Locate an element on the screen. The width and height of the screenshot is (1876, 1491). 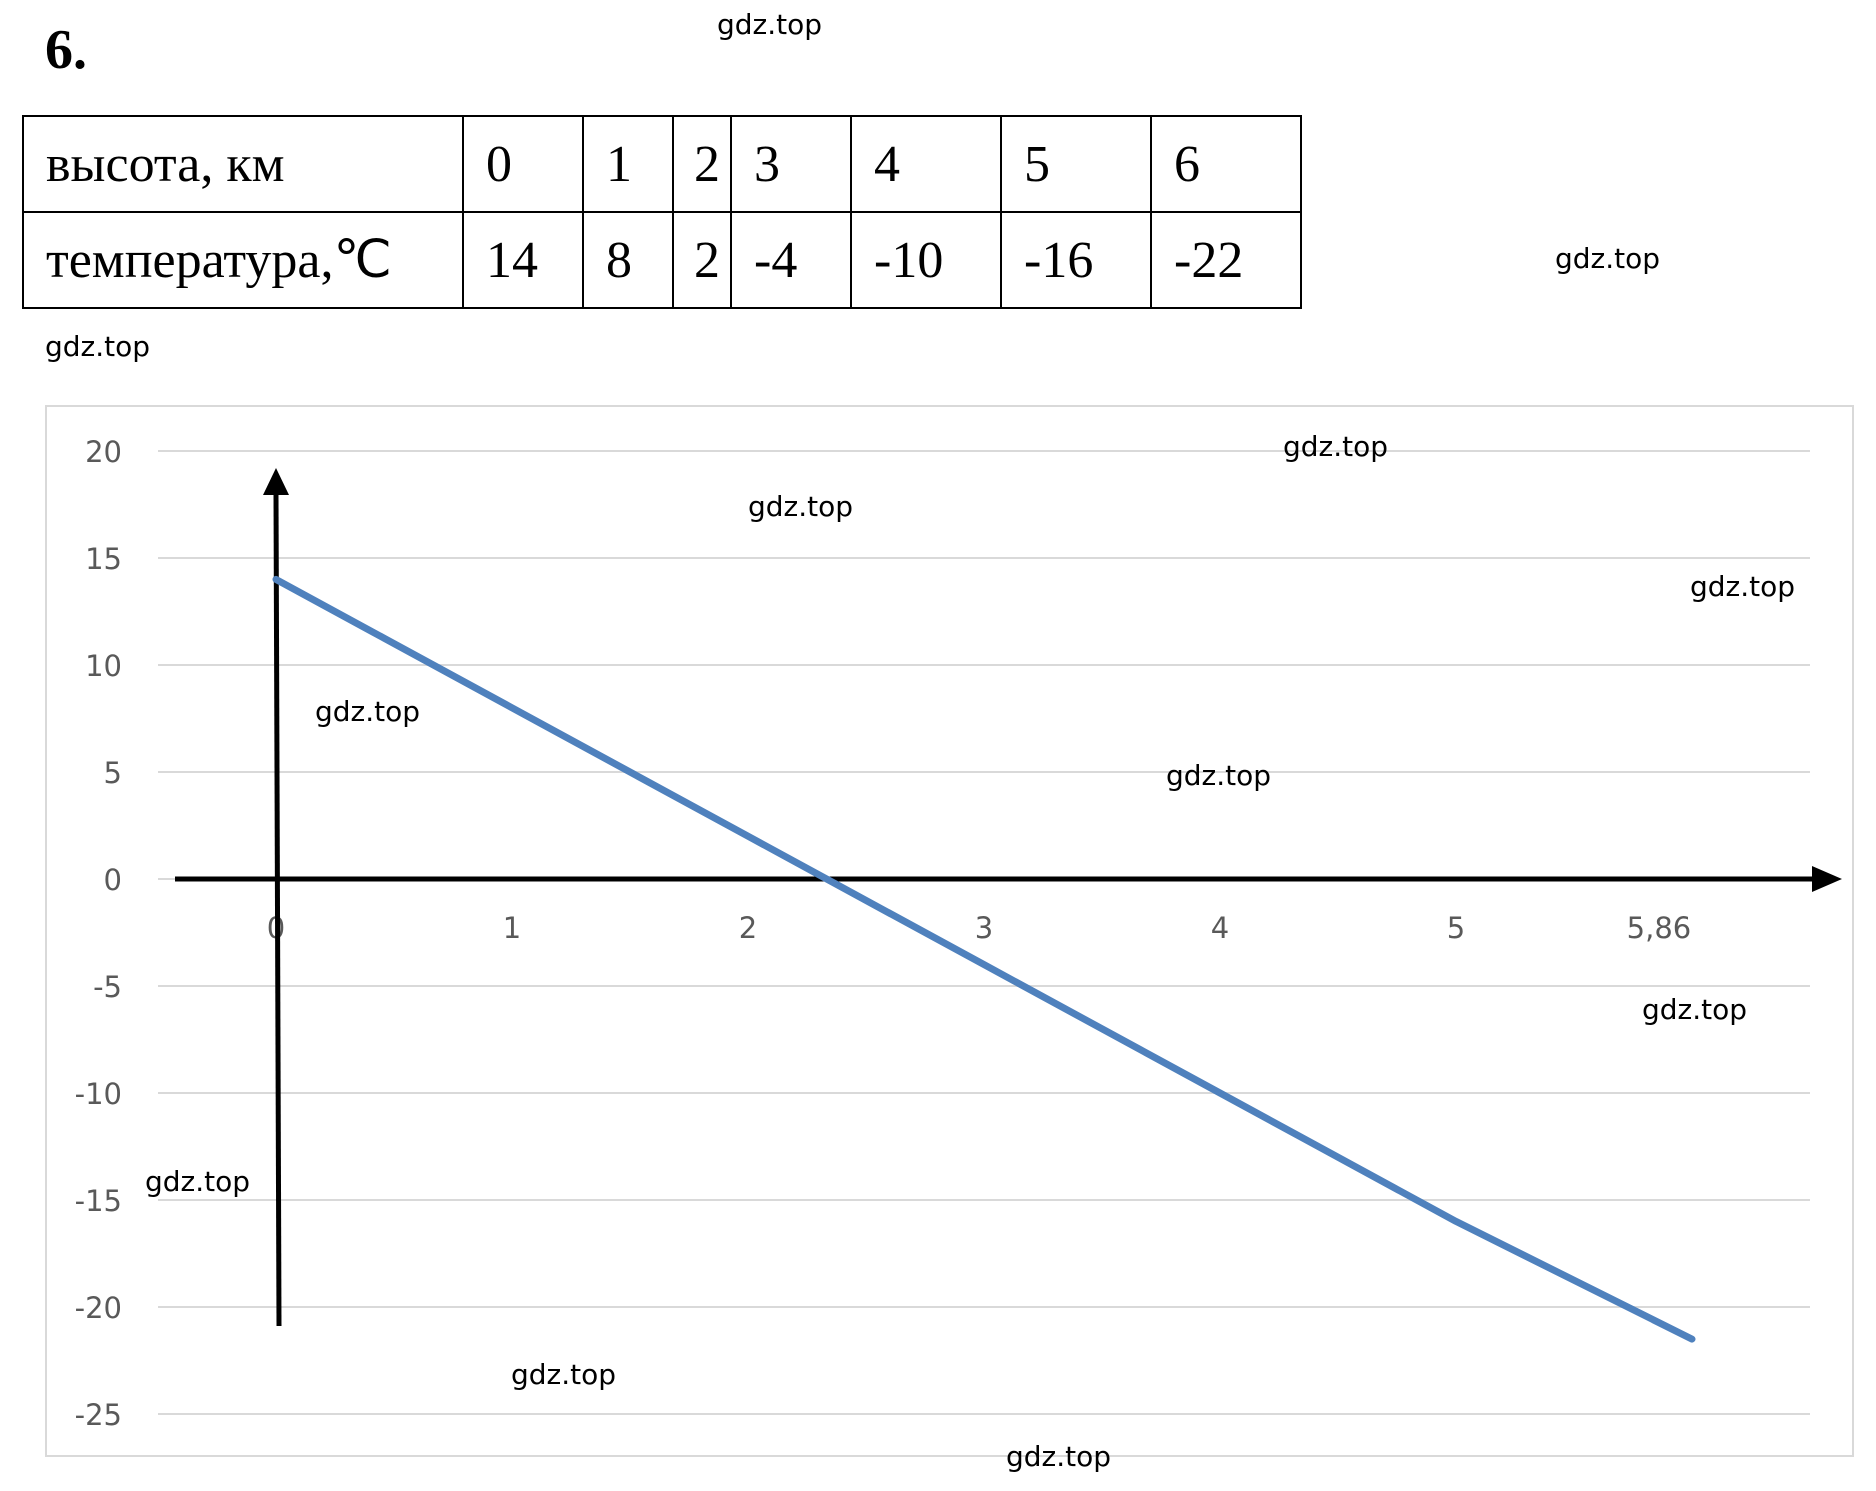
table-cell: -22 is located at coordinates (1226, 260).